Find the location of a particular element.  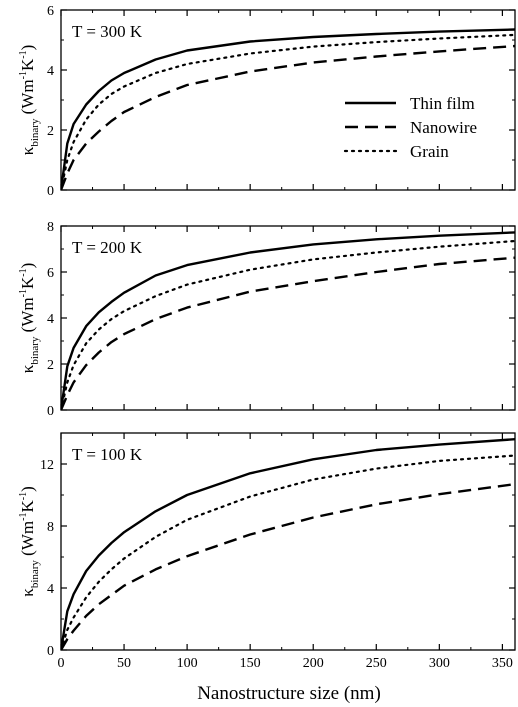

legend-label: Grain is located at coordinates (429, 151).